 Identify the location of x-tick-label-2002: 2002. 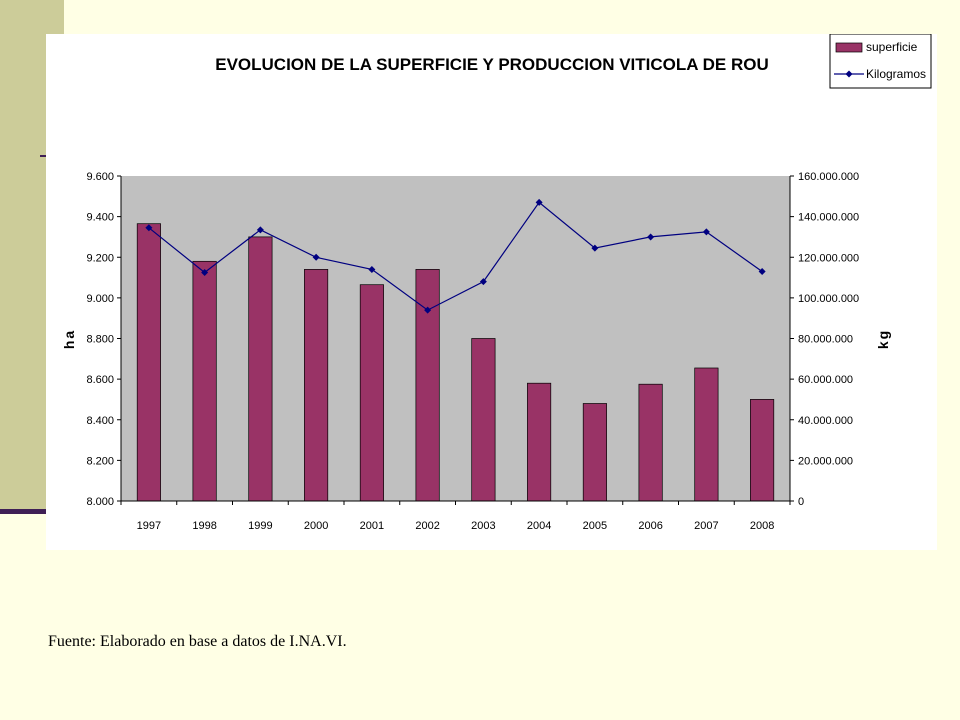
(427, 526).